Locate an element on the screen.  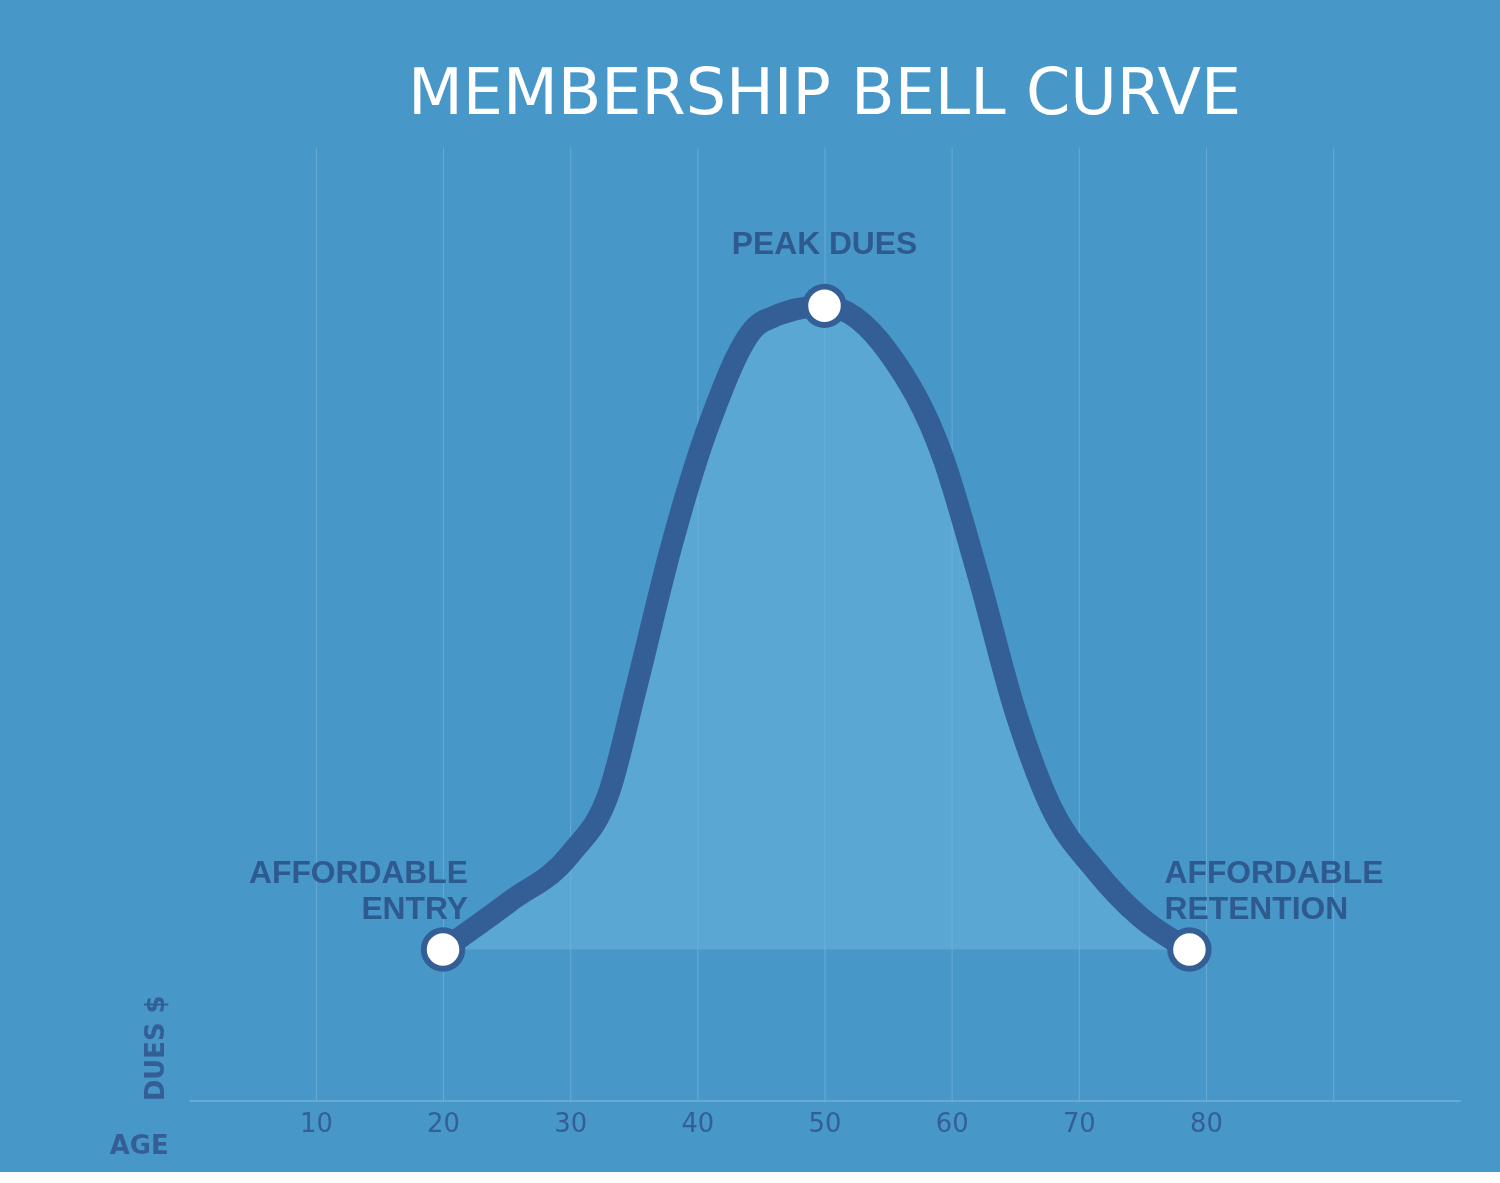
y-axis-title: DUES $ is located at coordinates (155, 1048).